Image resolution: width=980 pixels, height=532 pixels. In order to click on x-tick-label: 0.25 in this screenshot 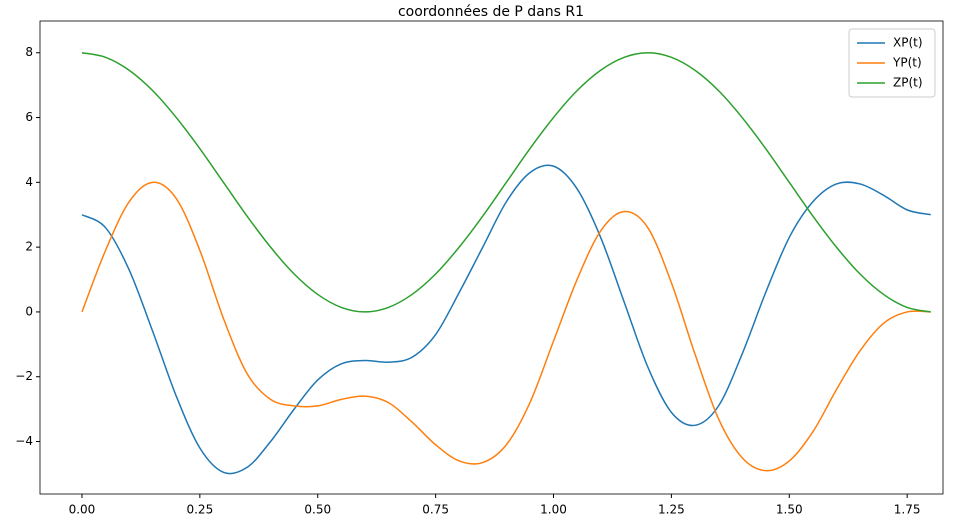, I will do `click(199, 510)`.